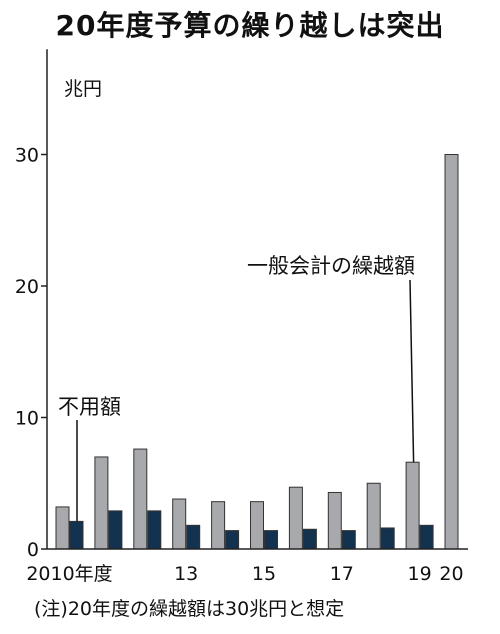 This screenshot has width=500, height=634. What do you see at coordinates (27, 419) in the screenshot?
I see `y-tick-label: 10` at bounding box center [27, 419].